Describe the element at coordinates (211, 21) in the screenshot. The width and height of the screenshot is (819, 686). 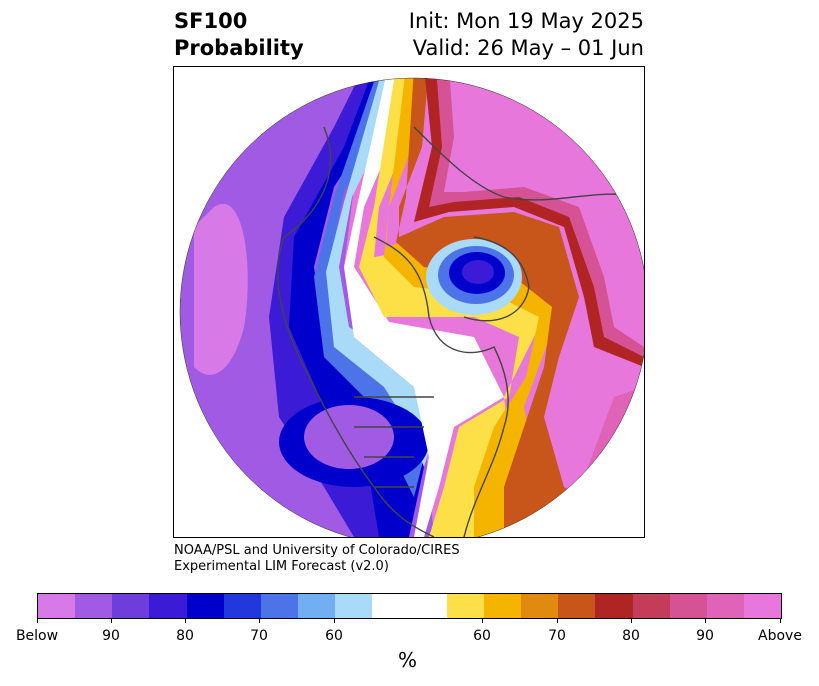
I see `title-line-1: SF100` at that location.